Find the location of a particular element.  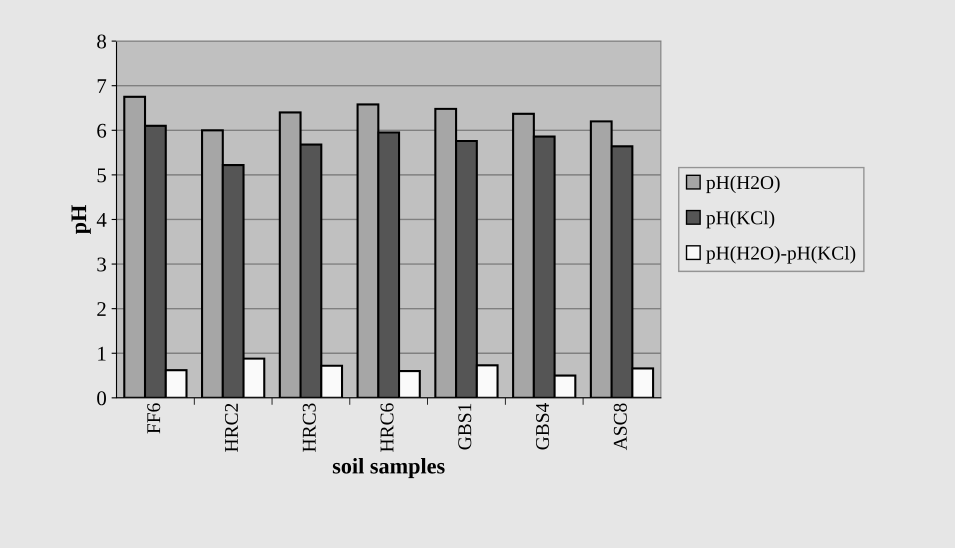

x-tick-label: HRC2 is located at coordinates (231, 428).